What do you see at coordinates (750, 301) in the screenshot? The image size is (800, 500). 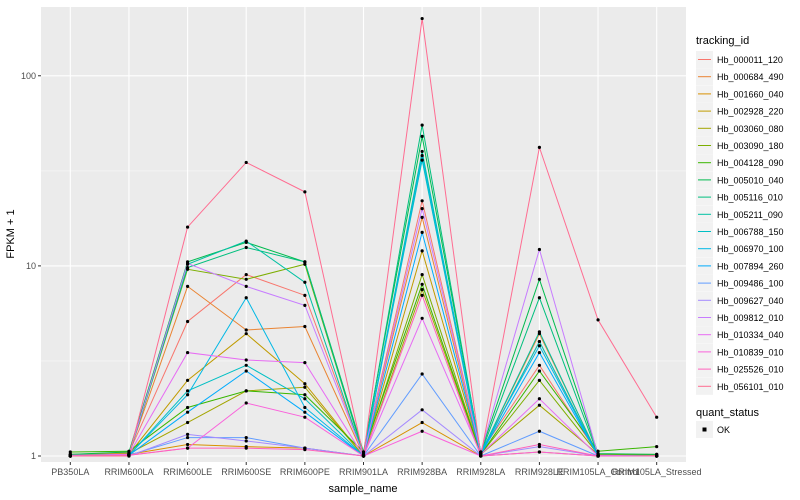 I see `legend-label: Hb_009627_040` at bounding box center [750, 301].